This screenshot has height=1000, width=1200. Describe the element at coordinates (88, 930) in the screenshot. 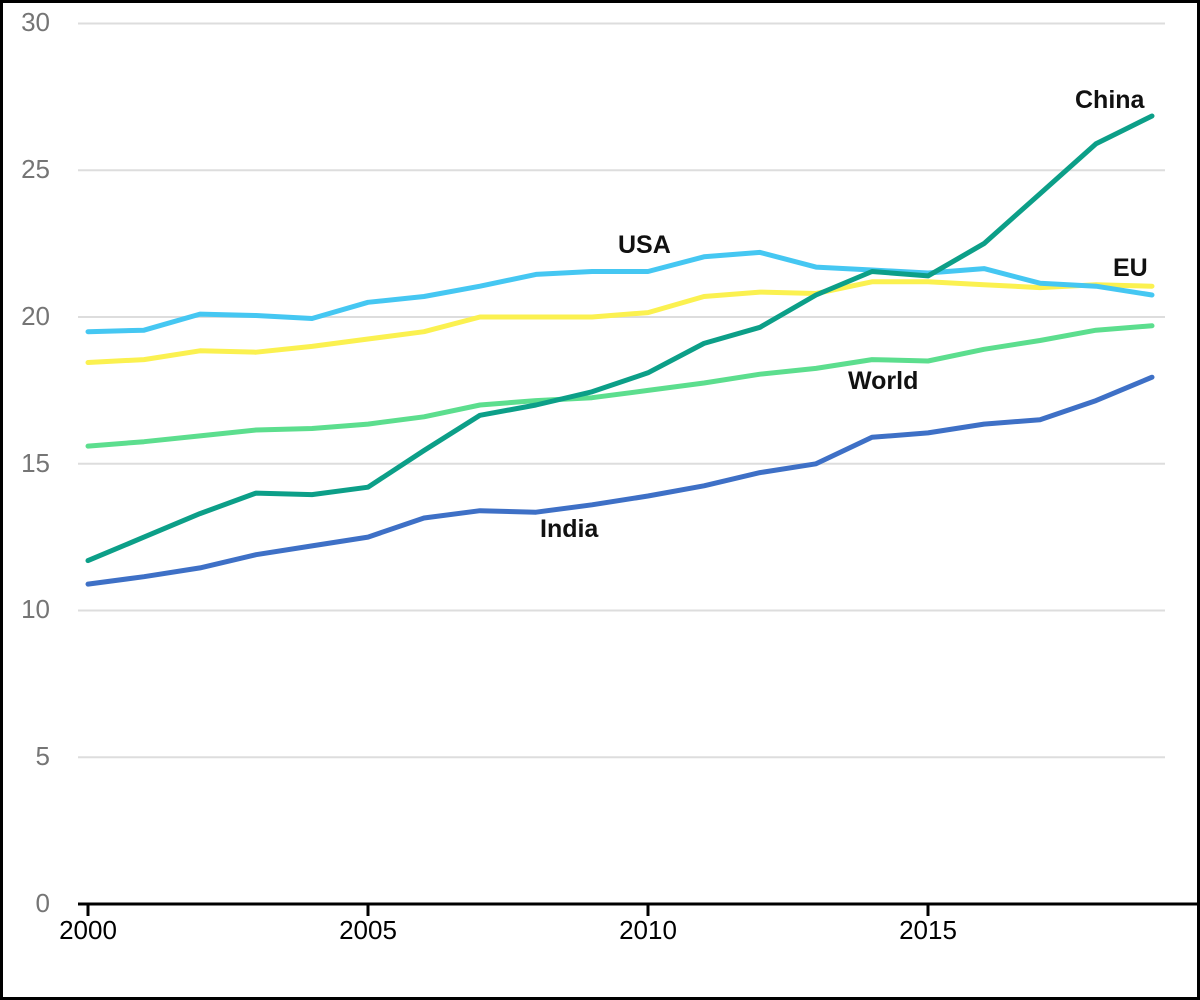

I see `x-axis-tick-label: 2000` at that location.